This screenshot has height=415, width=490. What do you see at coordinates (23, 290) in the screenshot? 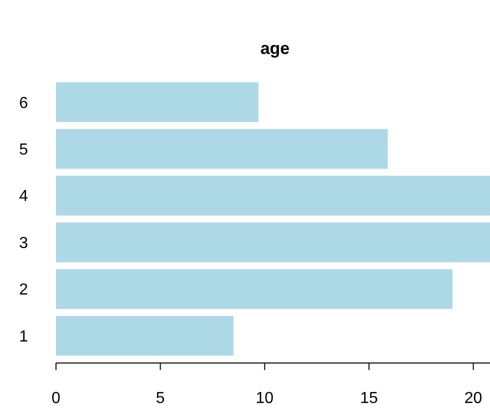
I see `y-tick-label: 2` at bounding box center [23, 290].